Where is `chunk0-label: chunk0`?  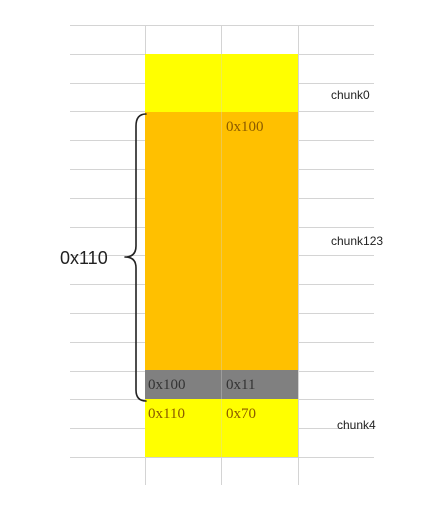 chunk0-label: chunk0 is located at coordinates (350, 95).